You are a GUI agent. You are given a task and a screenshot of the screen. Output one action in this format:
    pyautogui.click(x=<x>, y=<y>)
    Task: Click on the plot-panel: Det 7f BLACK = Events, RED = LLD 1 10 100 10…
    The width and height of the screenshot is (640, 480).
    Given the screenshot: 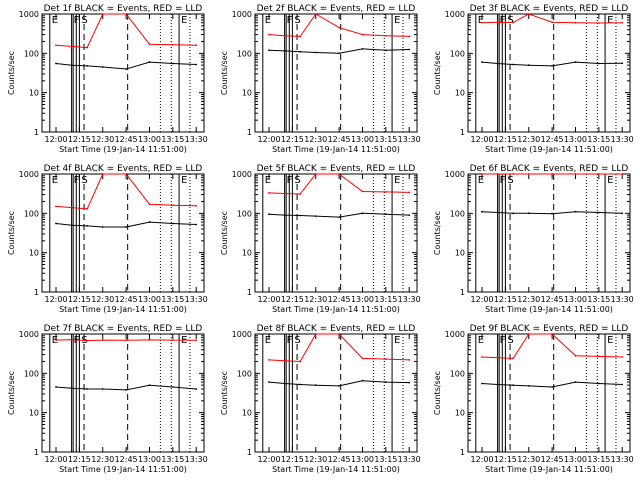 What is the action you would take?
    pyautogui.click(x=107, y=399)
    